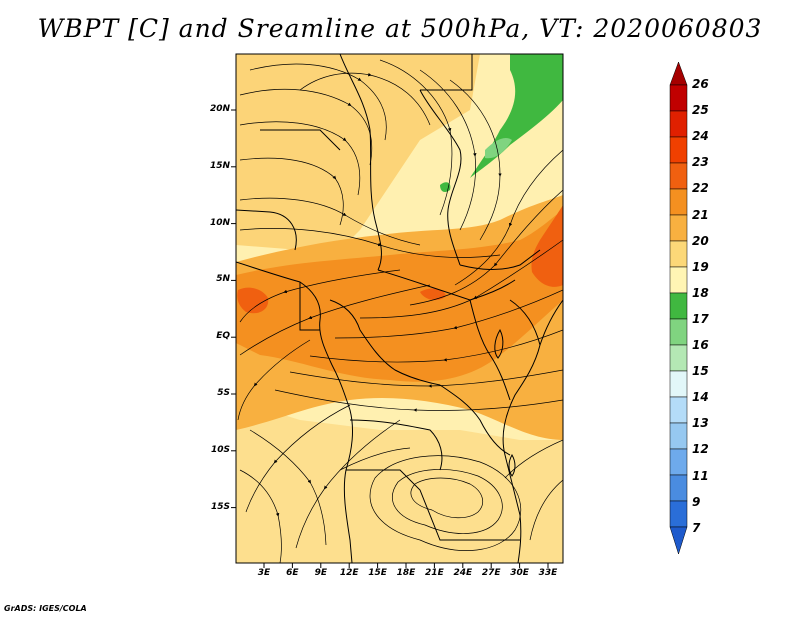 This screenshot has width=800, height=618. What do you see at coordinates (700, 162) in the screenshot?
I see `colorbar-label: 23` at bounding box center [700, 162].